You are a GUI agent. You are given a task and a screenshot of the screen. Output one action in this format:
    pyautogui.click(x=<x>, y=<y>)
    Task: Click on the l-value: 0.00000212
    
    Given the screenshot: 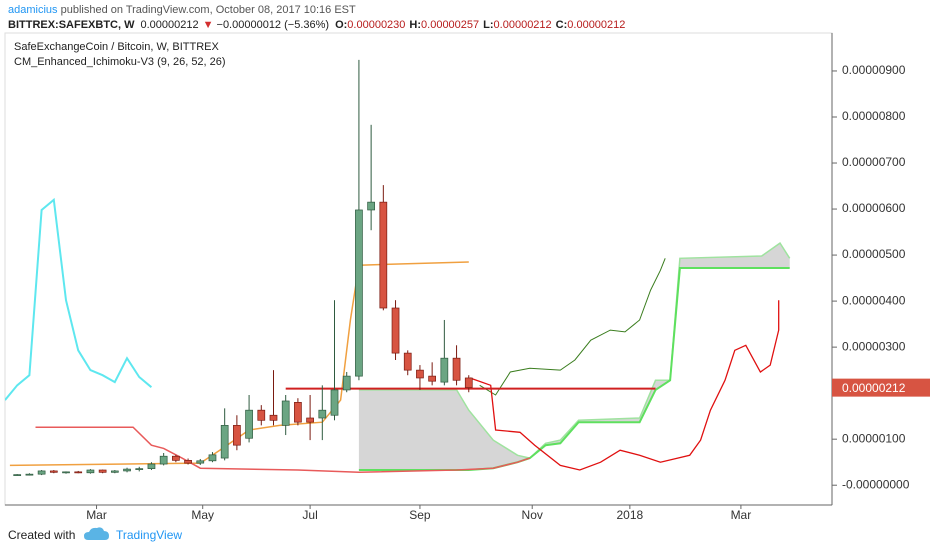 What is the action you would take?
    pyautogui.click(x=523, y=25)
    